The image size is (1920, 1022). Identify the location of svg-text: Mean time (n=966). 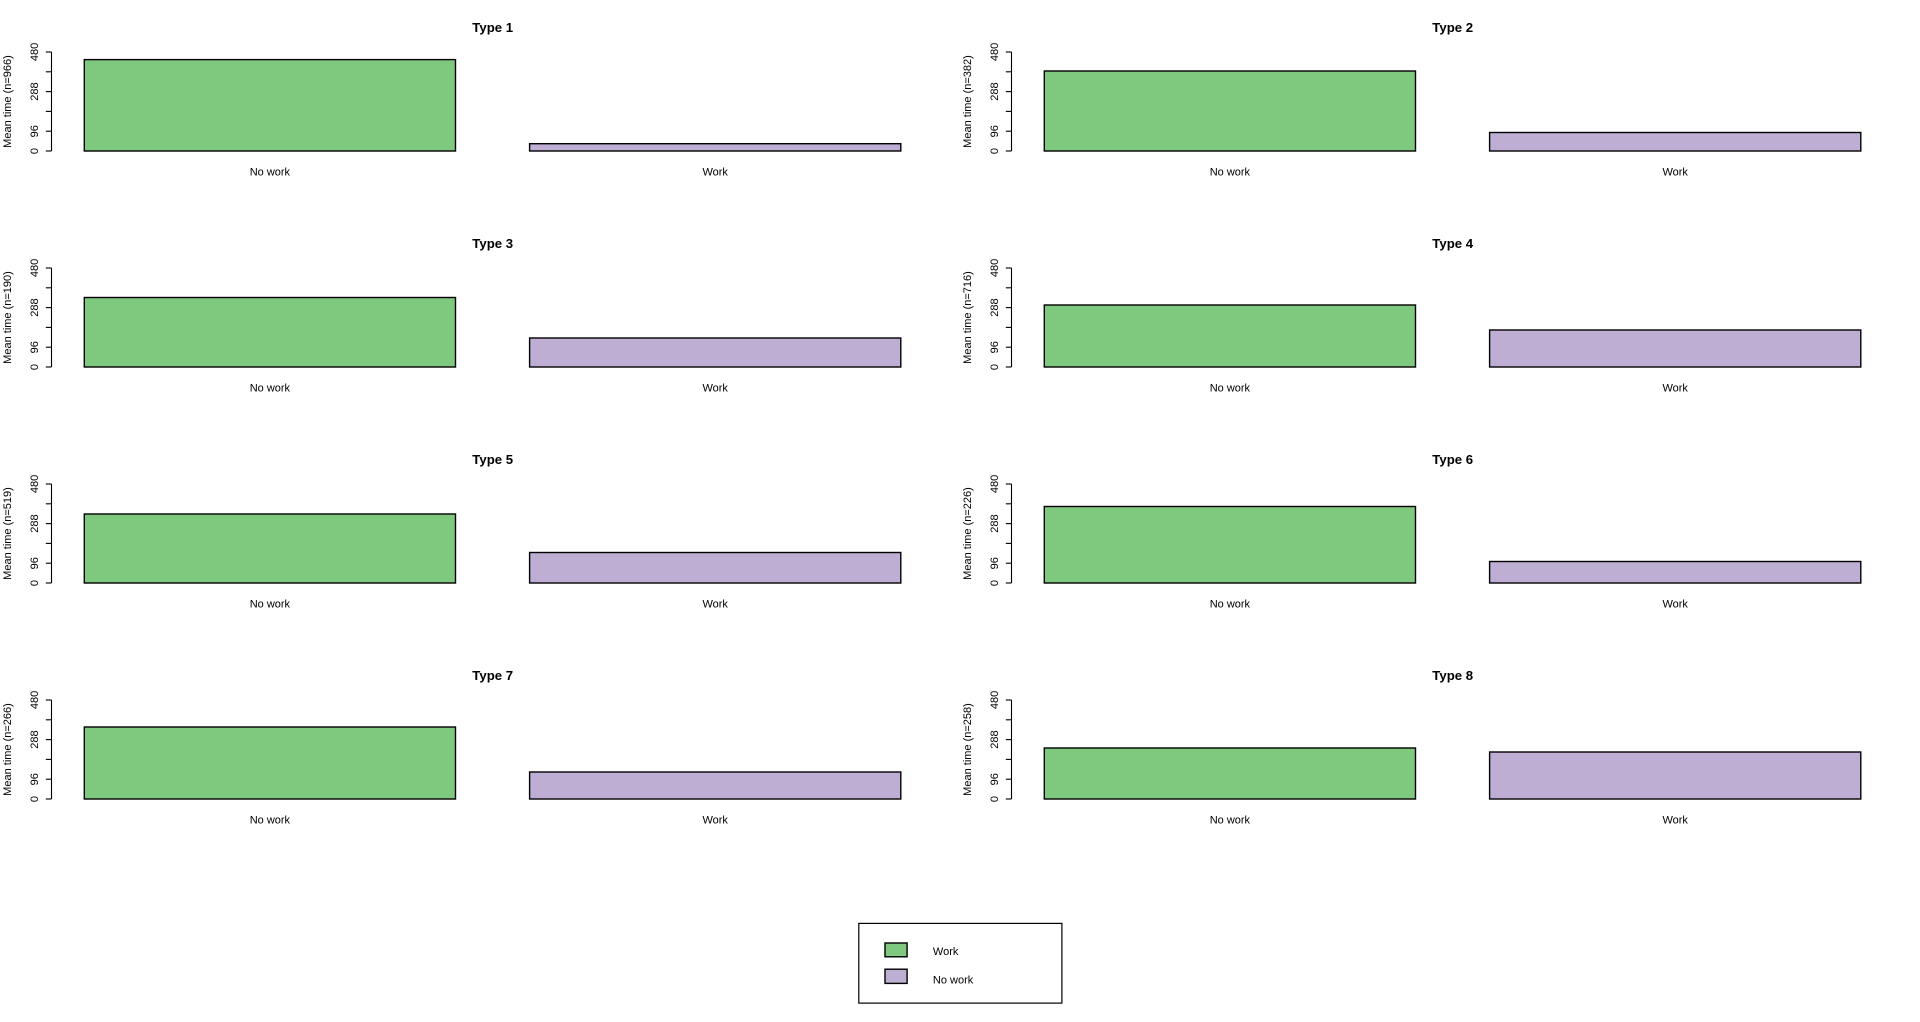
(8, 101).